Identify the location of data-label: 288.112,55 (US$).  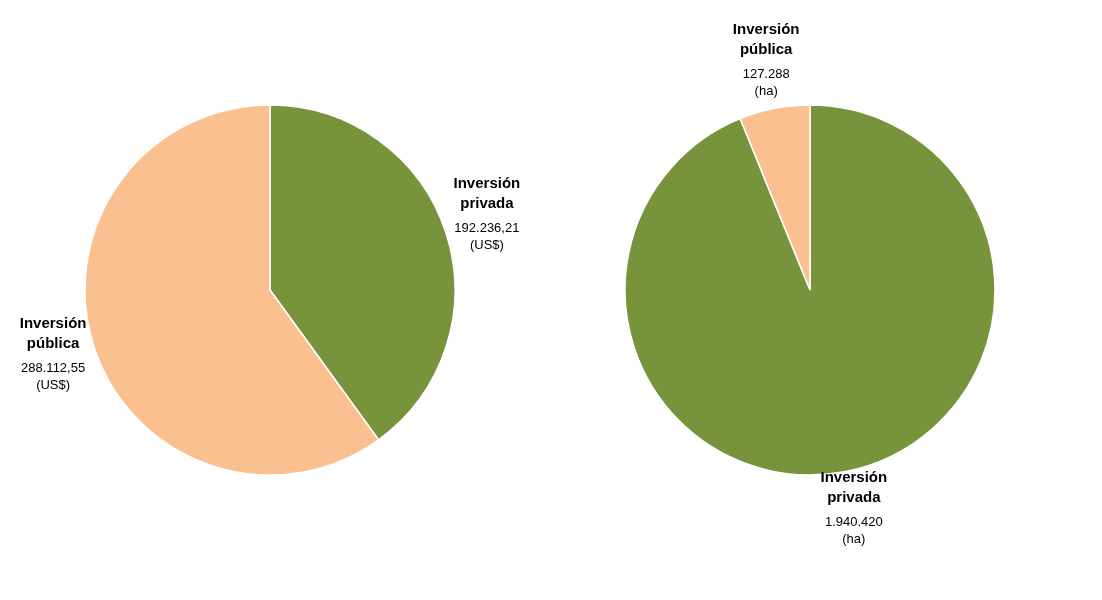
(53, 376).